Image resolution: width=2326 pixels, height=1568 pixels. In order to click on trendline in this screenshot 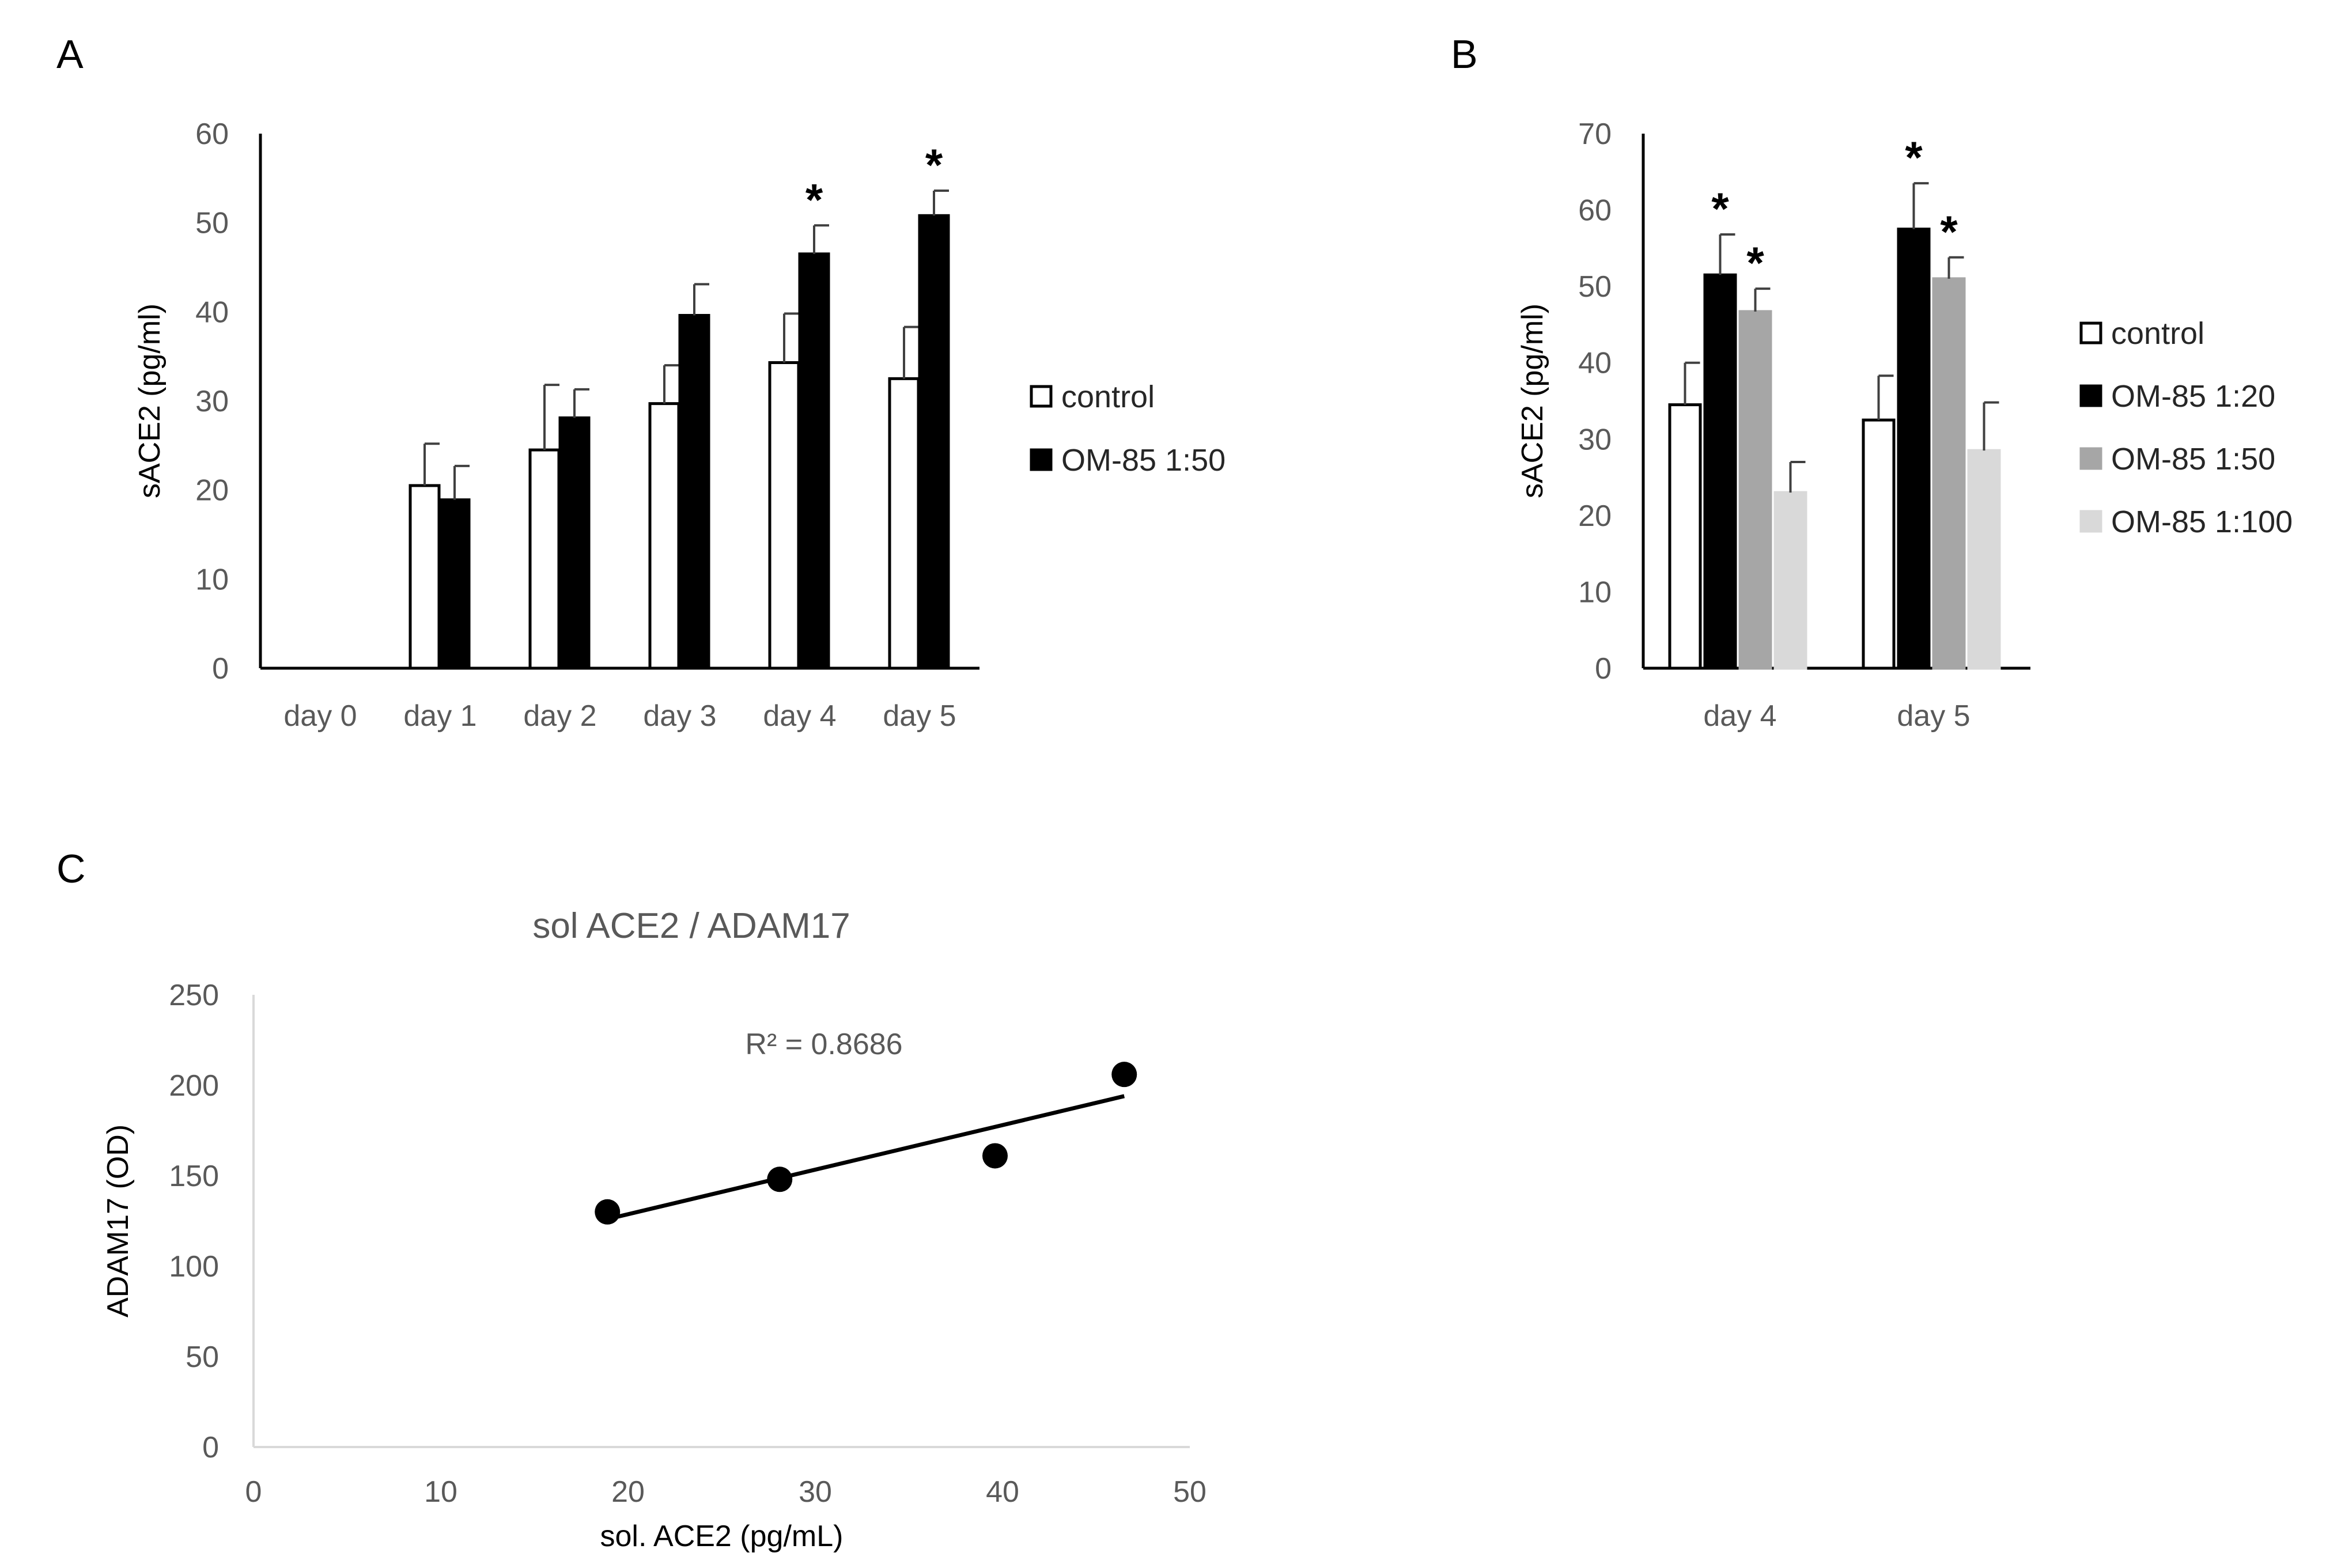, I will do `click(866, 1157)`.